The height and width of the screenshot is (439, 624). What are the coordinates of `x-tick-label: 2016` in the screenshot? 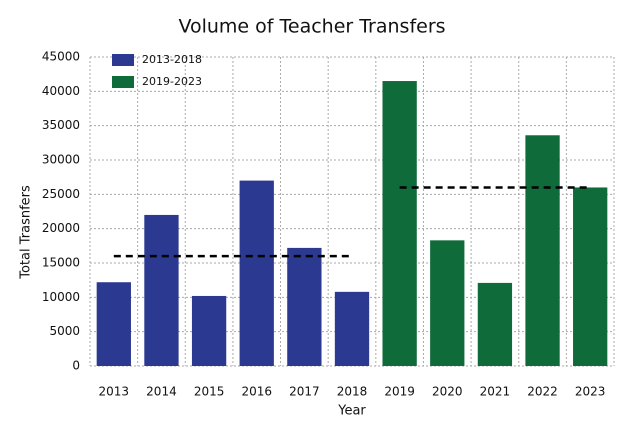 It's located at (256, 392).